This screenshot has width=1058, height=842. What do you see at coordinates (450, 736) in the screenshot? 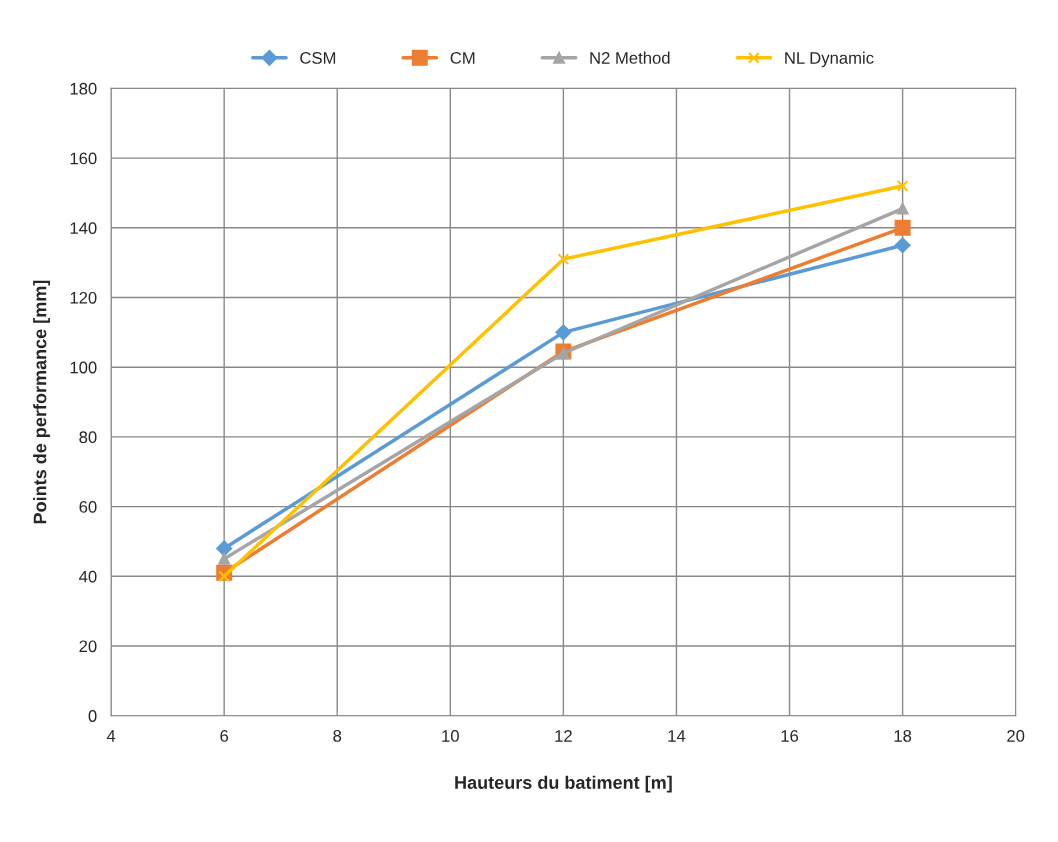
I see `x-tick-label: 10` at bounding box center [450, 736].